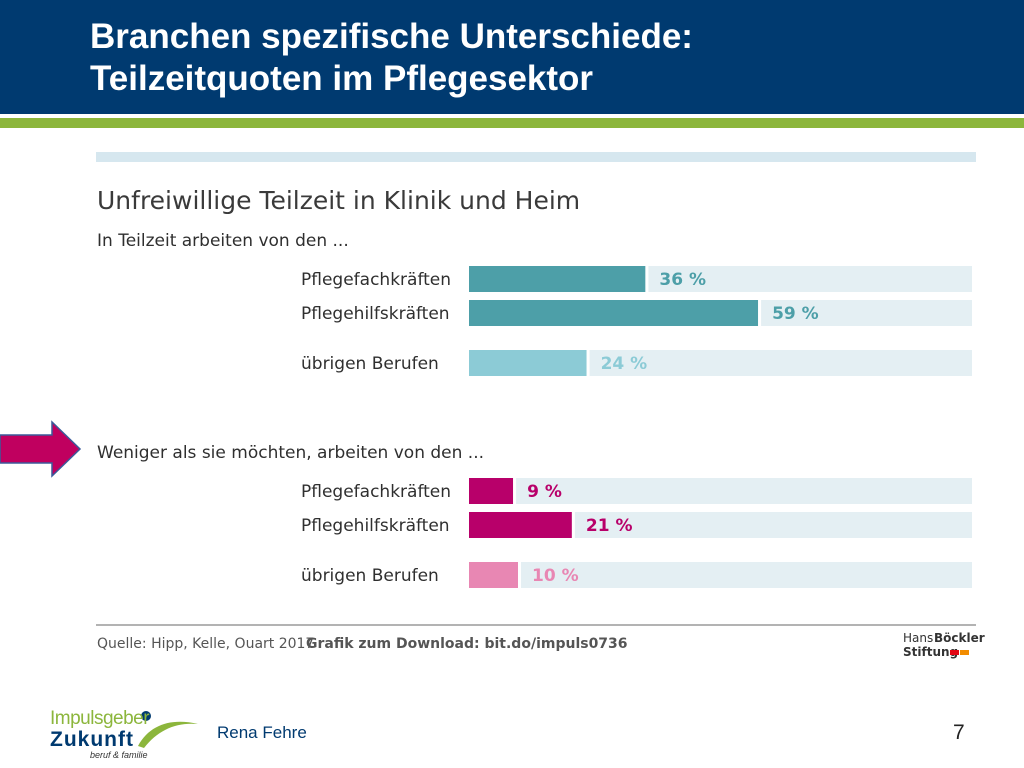 Image resolution: width=1024 pixels, height=768 pixels. I want to click on bar-part-time-pflegefach, so click(557, 279).